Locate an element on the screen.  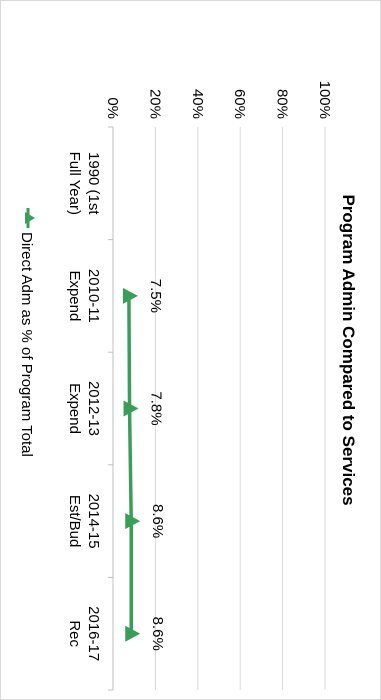
series-line-group: 7.5% 7.8% 8.6% 8.6% is located at coordinates (144, 465).